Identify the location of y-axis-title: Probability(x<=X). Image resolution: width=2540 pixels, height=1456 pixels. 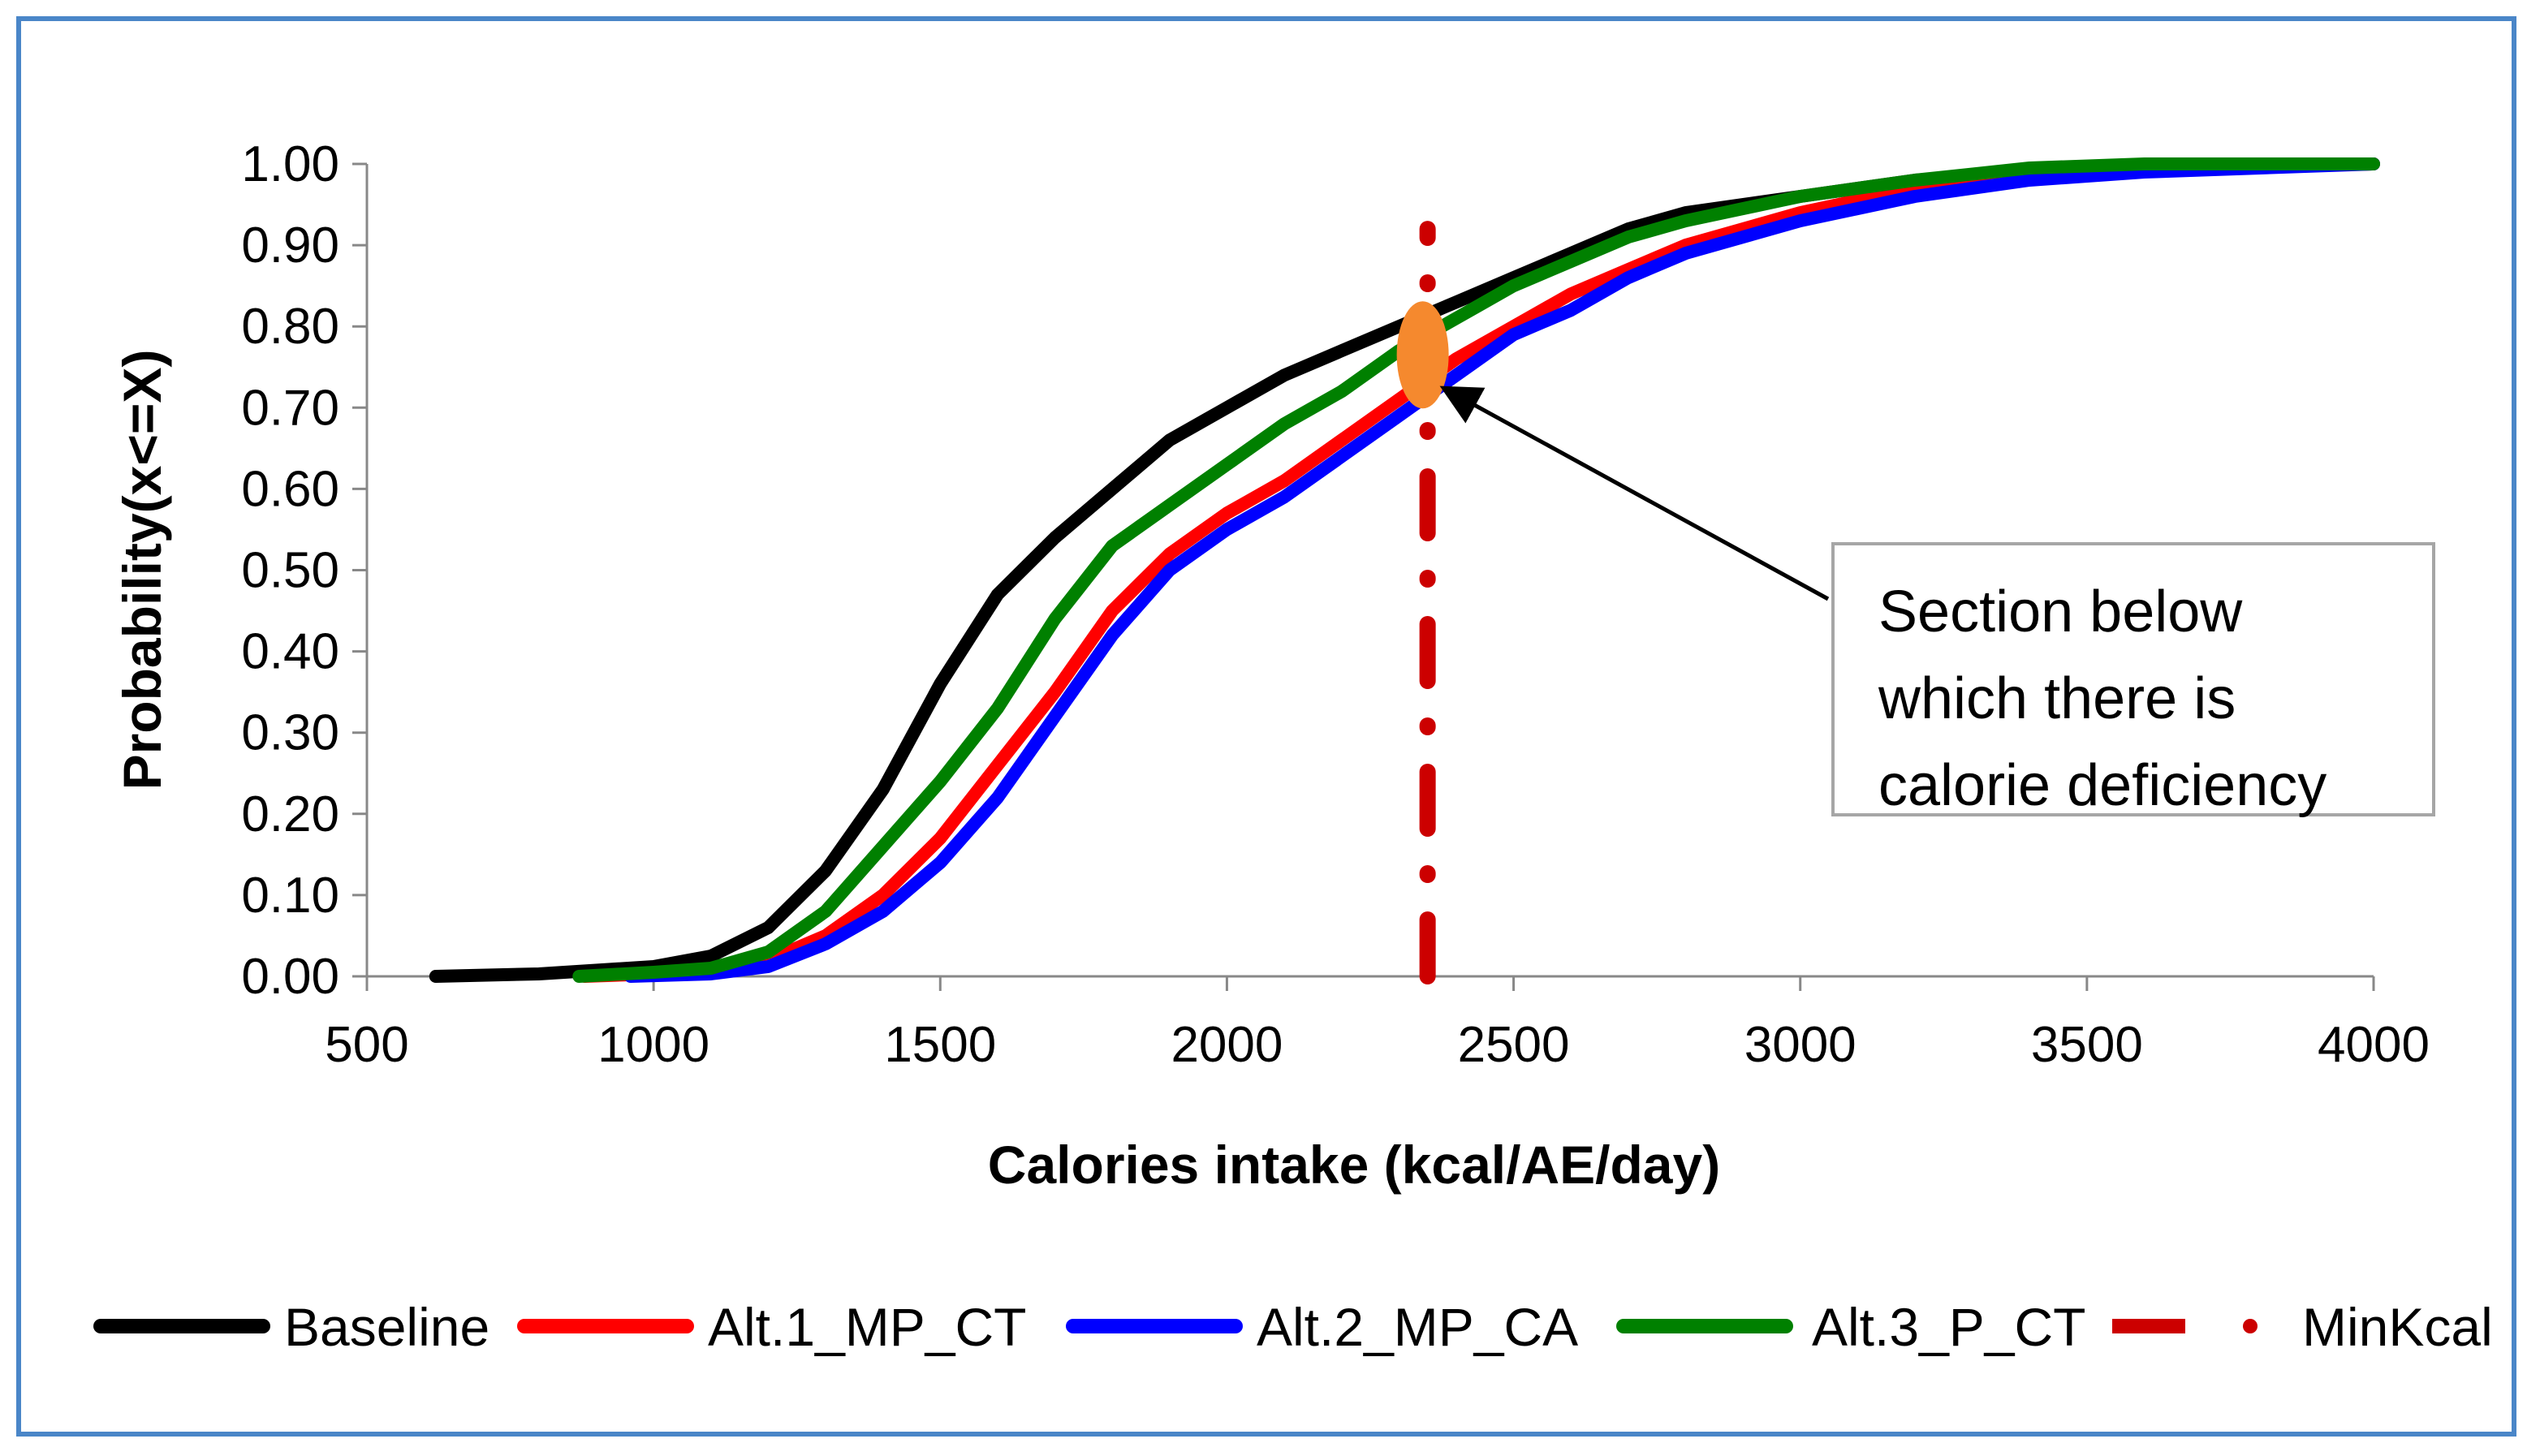
(142, 570).